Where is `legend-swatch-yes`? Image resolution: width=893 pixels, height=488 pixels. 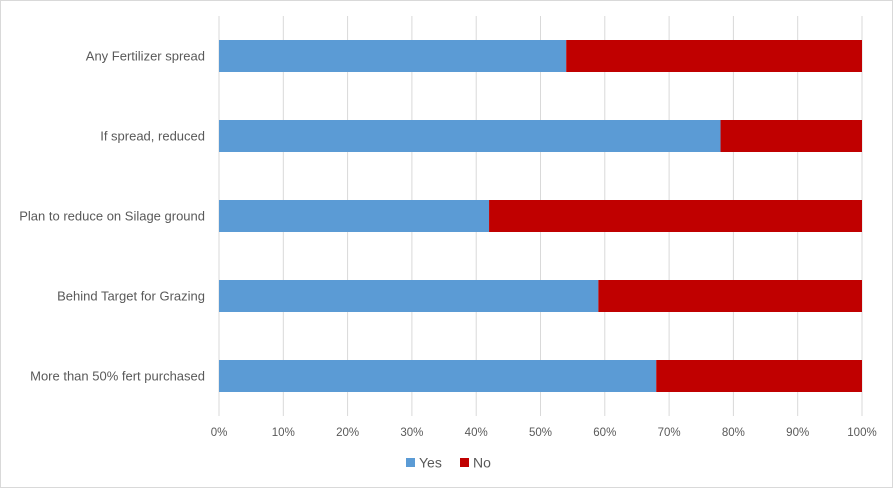 legend-swatch-yes is located at coordinates (410, 462).